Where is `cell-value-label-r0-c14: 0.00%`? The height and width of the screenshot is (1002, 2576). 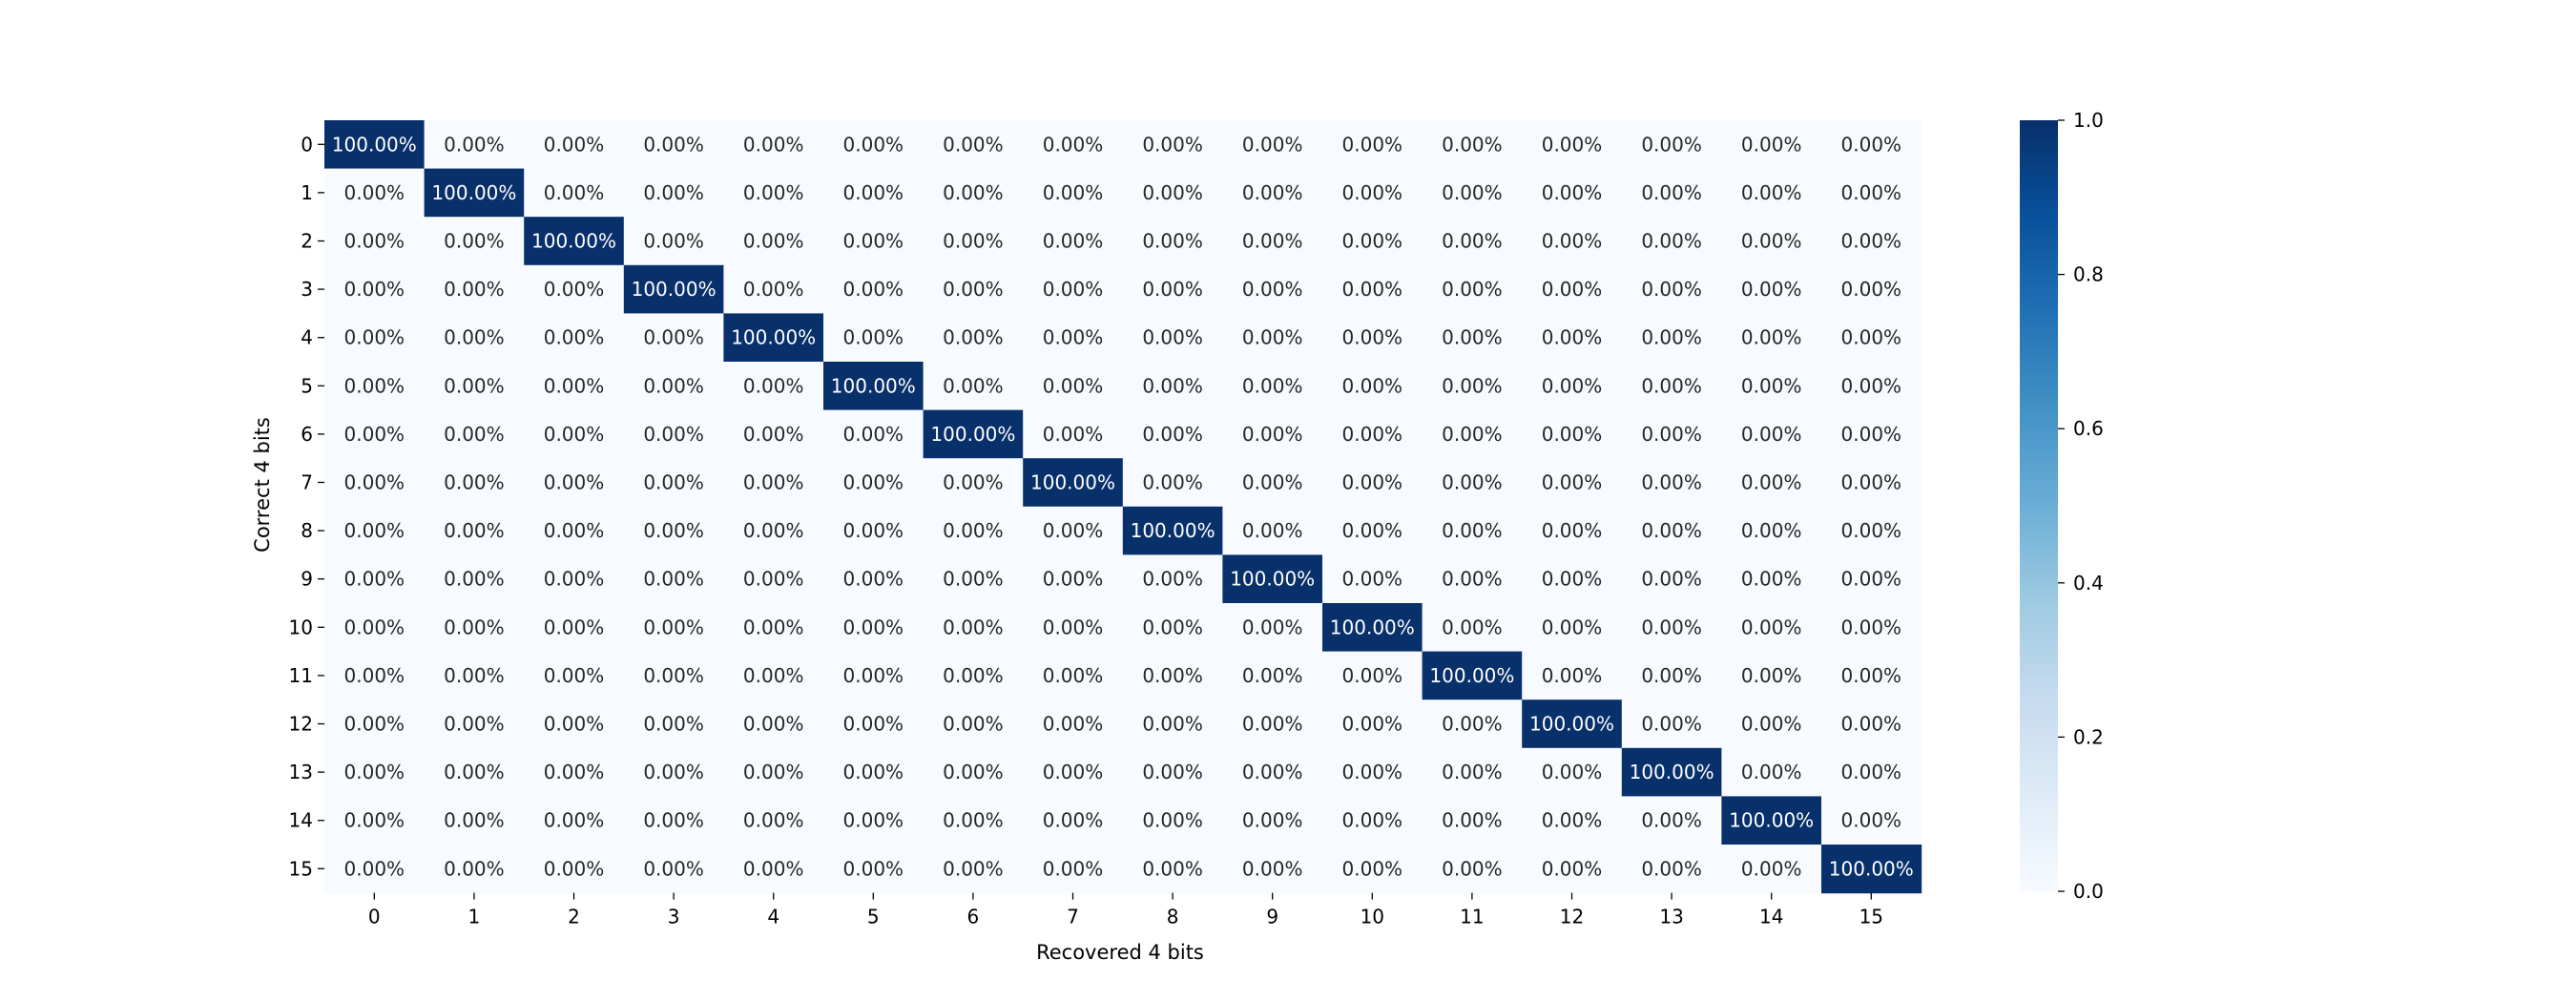
cell-value-label-r0-c14: 0.00% is located at coordinates (1771, 144).